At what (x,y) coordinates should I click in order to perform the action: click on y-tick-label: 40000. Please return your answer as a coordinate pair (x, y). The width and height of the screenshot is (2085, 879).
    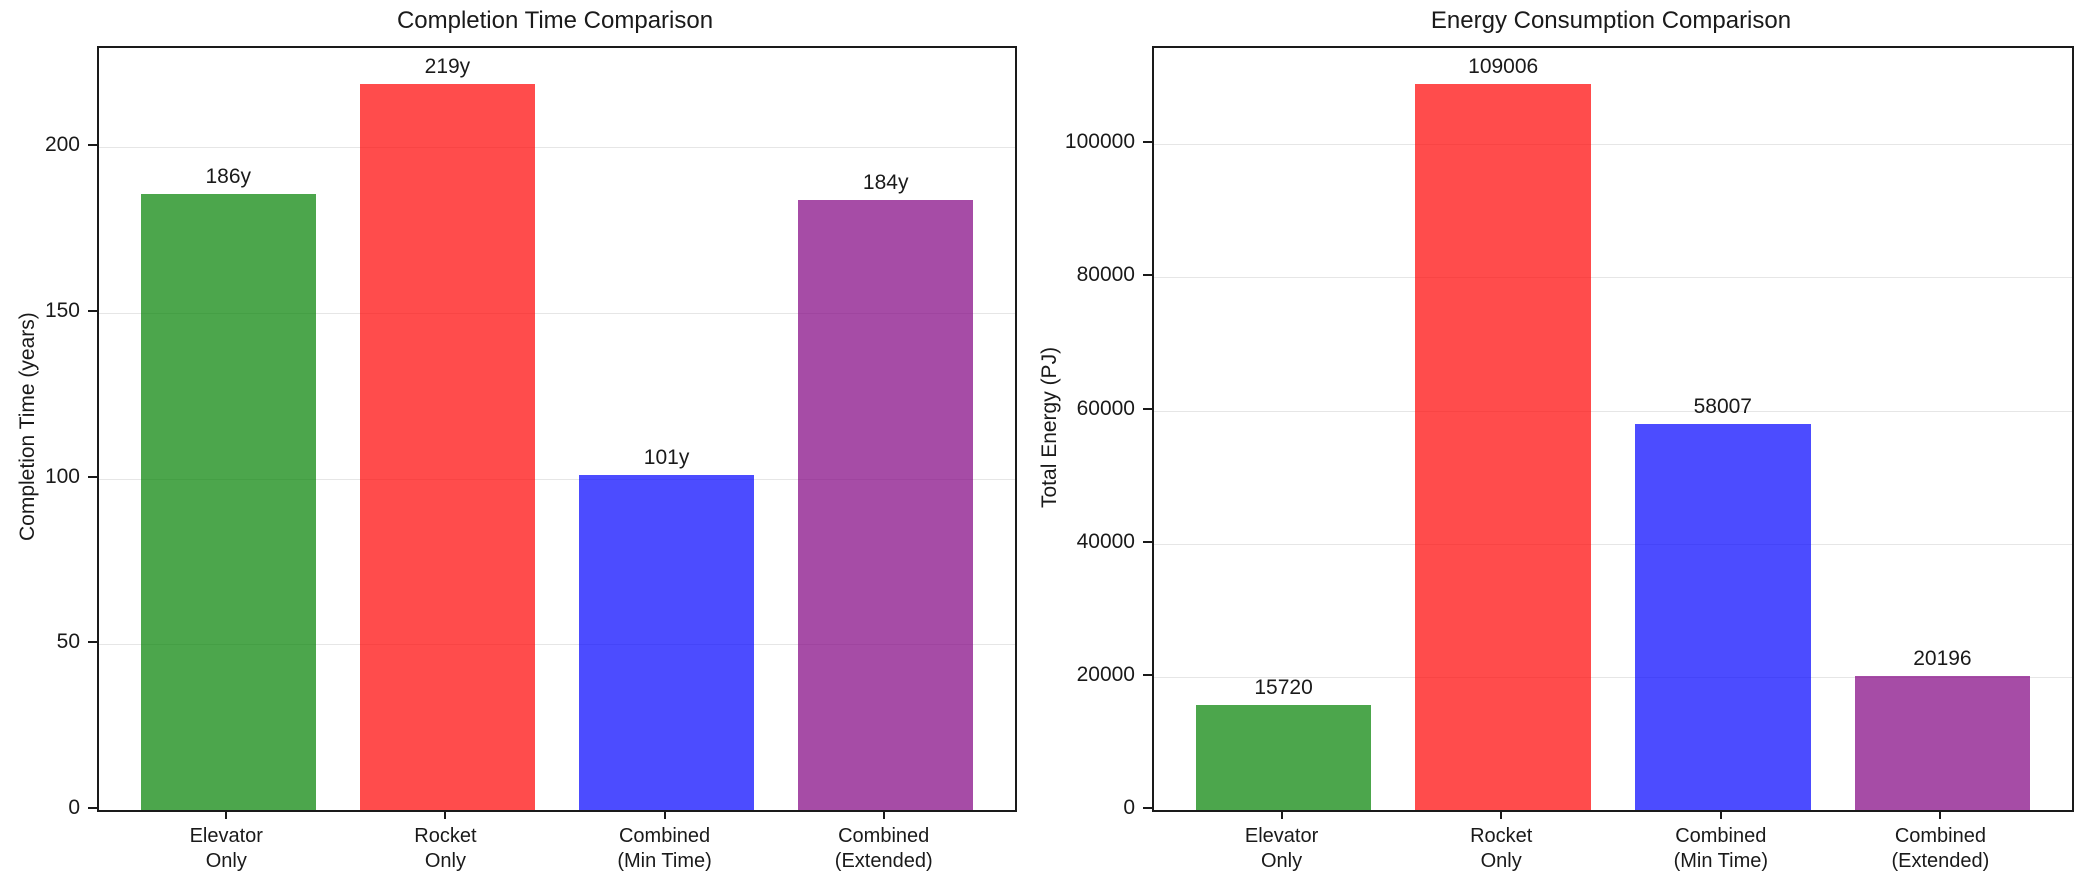
    Looking at the image, I should click on (1105, 541).